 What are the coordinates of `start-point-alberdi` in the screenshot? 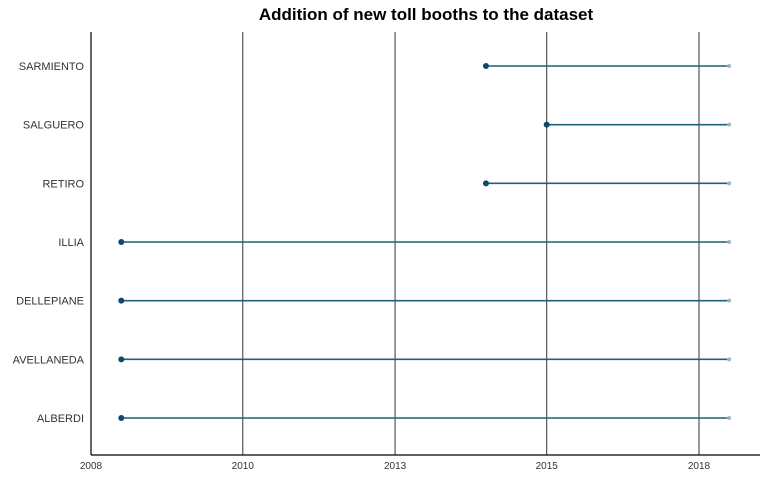 It's located at (121, 418).